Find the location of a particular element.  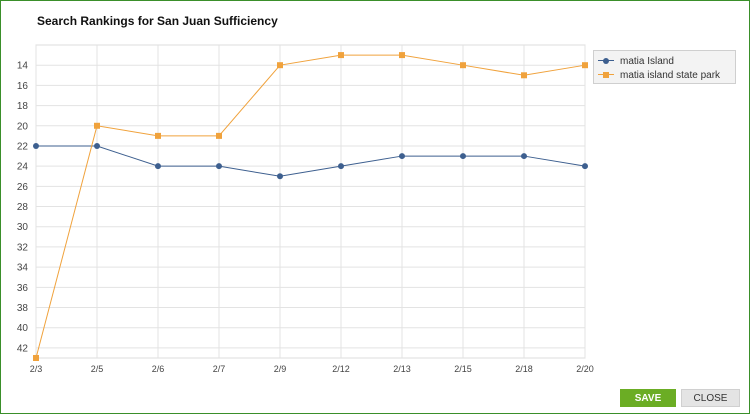

y-tick-label: 36 is located at coordinates (23, 288).